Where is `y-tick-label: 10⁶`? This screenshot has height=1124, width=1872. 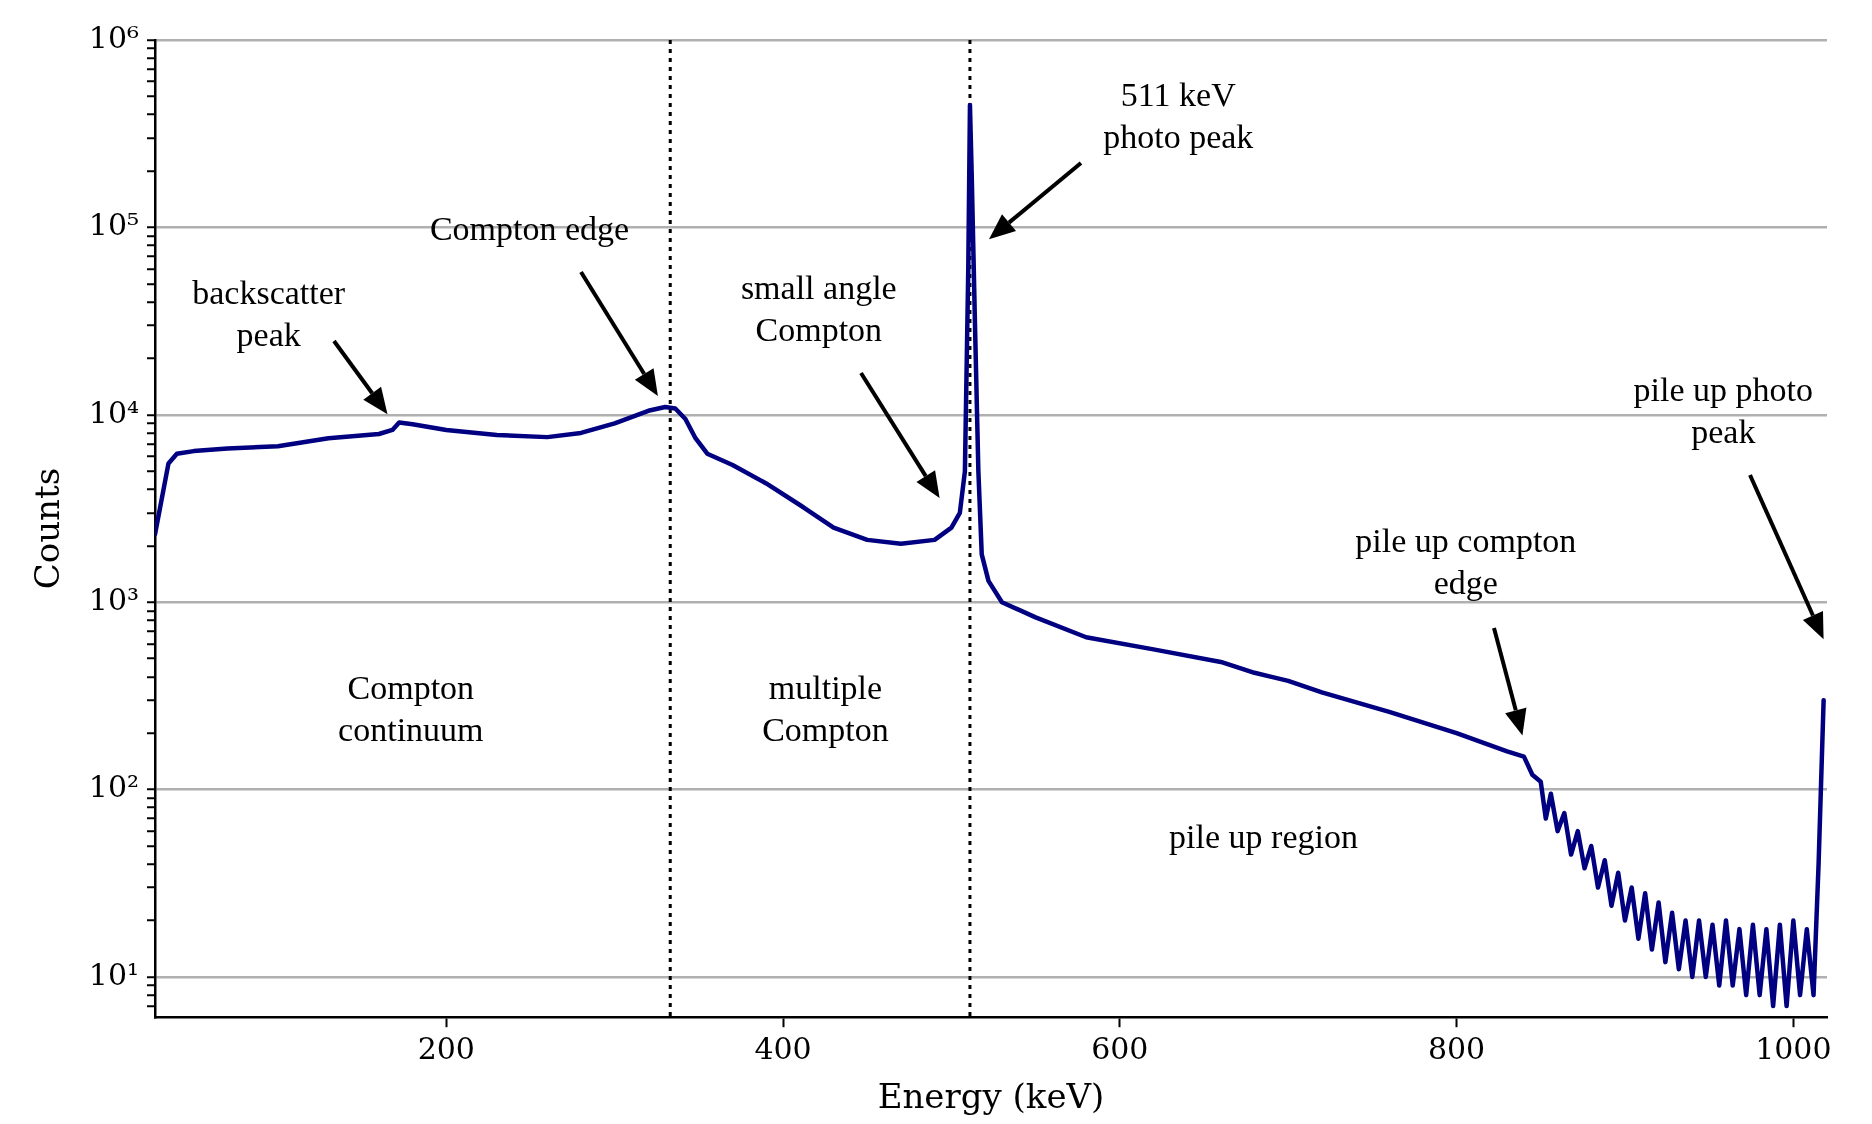 y-tick-label: 10⁶ is located at coordinates (113, 37).